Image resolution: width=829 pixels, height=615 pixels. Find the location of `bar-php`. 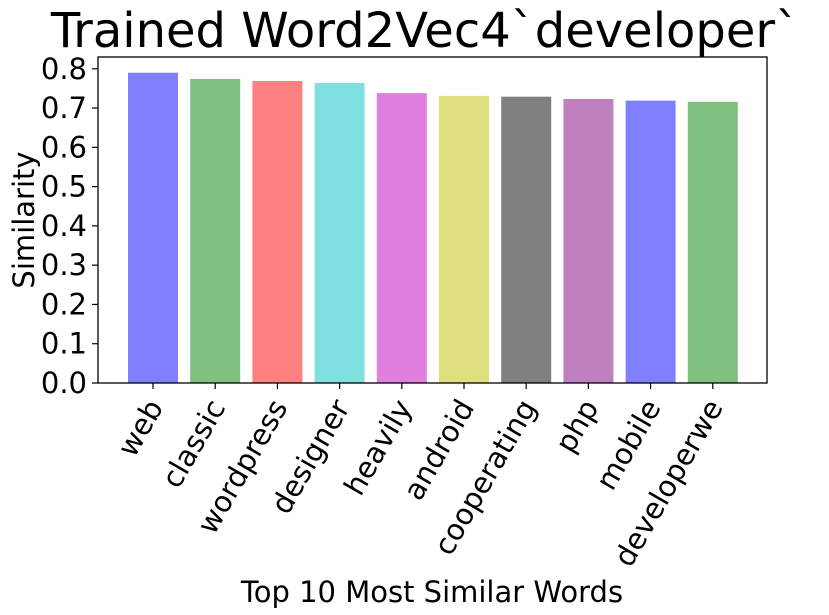

bar-php is located at coordinates (588, 241).